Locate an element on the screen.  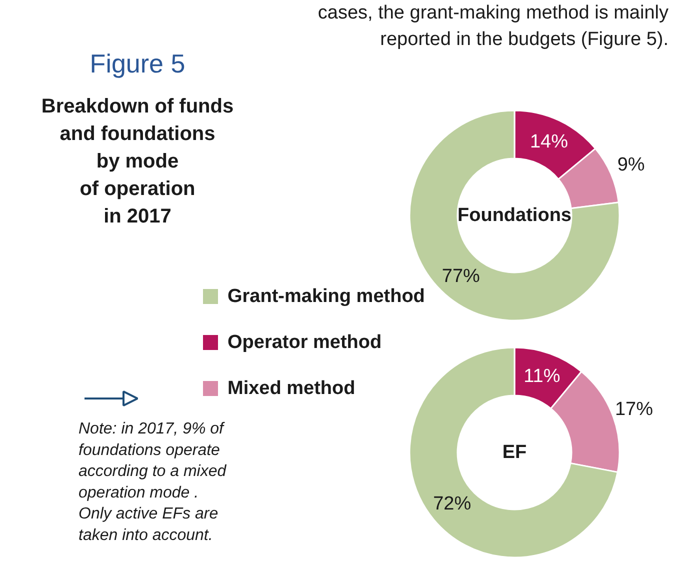
legend-label: Operator method is located at coordinates (305, 342).